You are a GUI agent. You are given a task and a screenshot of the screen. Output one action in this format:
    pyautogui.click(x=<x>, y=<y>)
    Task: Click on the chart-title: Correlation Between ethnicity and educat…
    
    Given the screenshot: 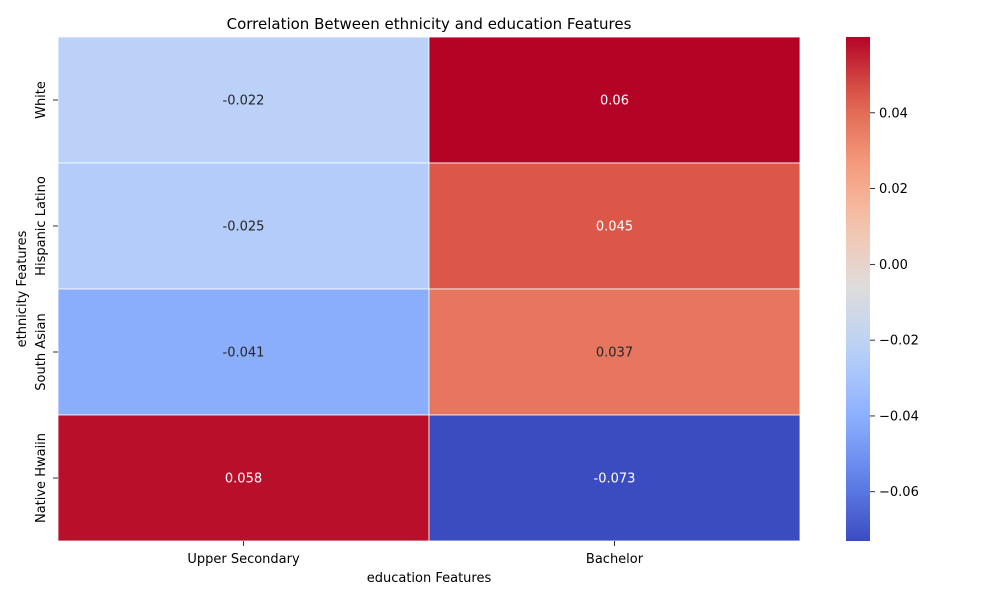 What is the action you would take?
    pyautogui.click(x=429, y=24)
    